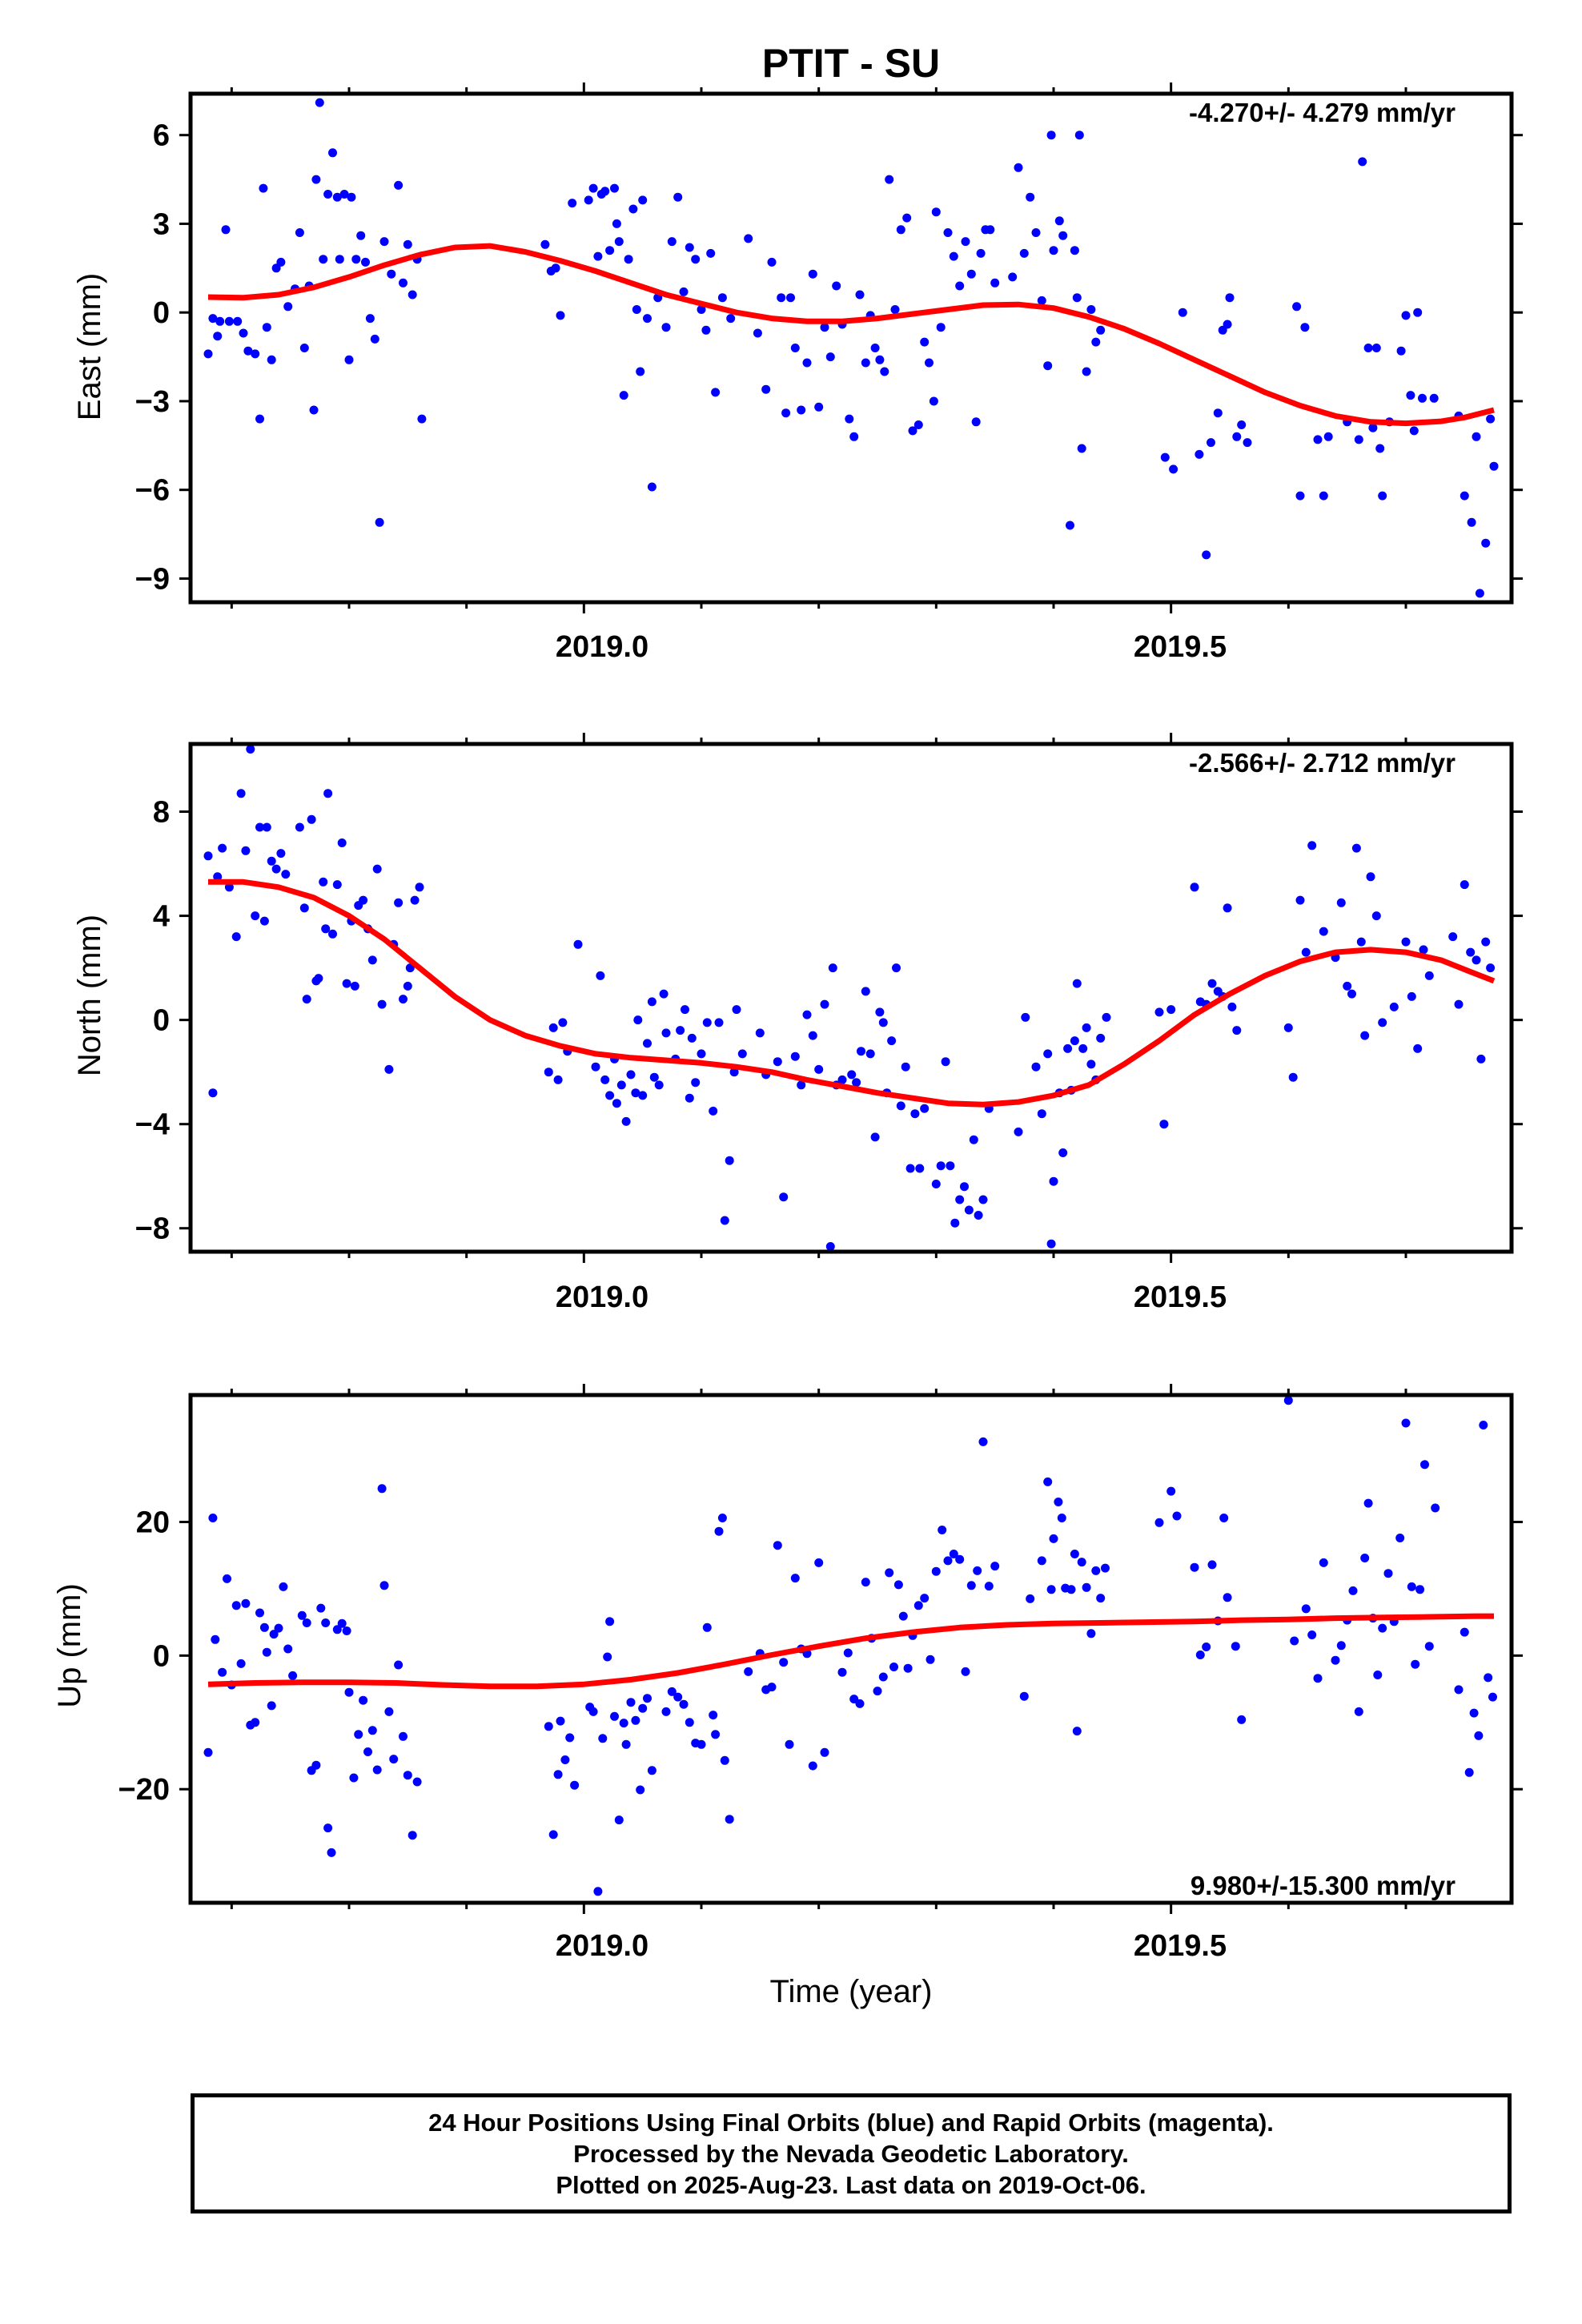  What do you see at coordinates (152, 1229) in the screenshot?
I see `north-ytick-label: −8` at bounding box center [152, 1229].